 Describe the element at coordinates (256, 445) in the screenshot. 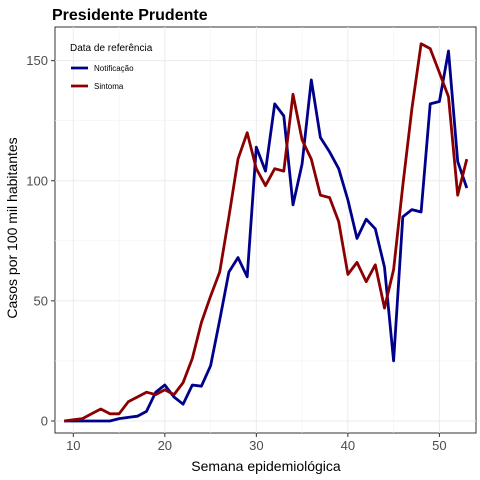

I see `x-tick-label: 30` at that location.